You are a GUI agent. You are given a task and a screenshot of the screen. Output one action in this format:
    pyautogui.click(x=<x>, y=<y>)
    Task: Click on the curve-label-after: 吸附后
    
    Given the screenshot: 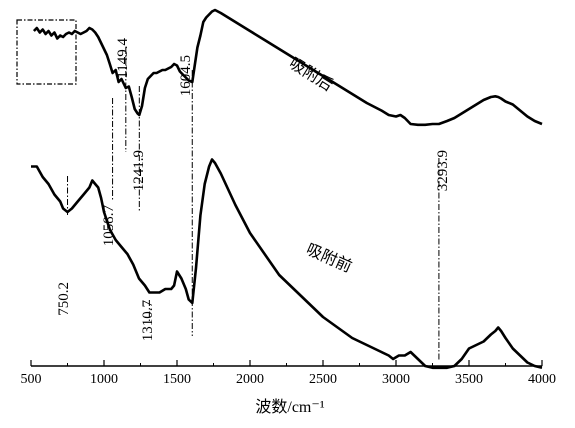 What is the action you would take?
    pyautogui.click(x=311, y=74)
    